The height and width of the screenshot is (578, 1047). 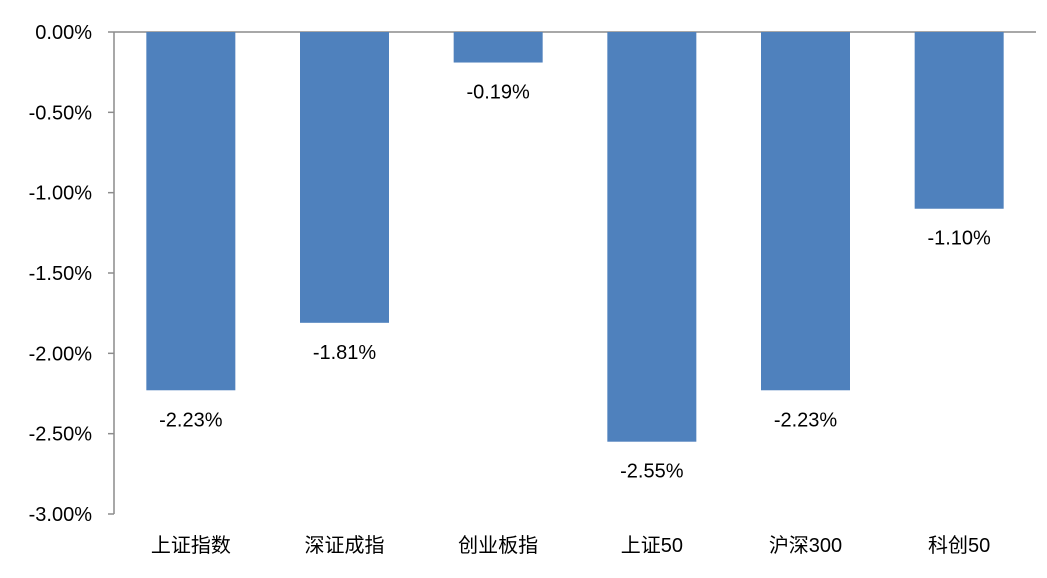 What do you see at coordinates (652, 545) in the screenshot?
I see `x-category-label: 上证50` at bounding box center [652, 545].